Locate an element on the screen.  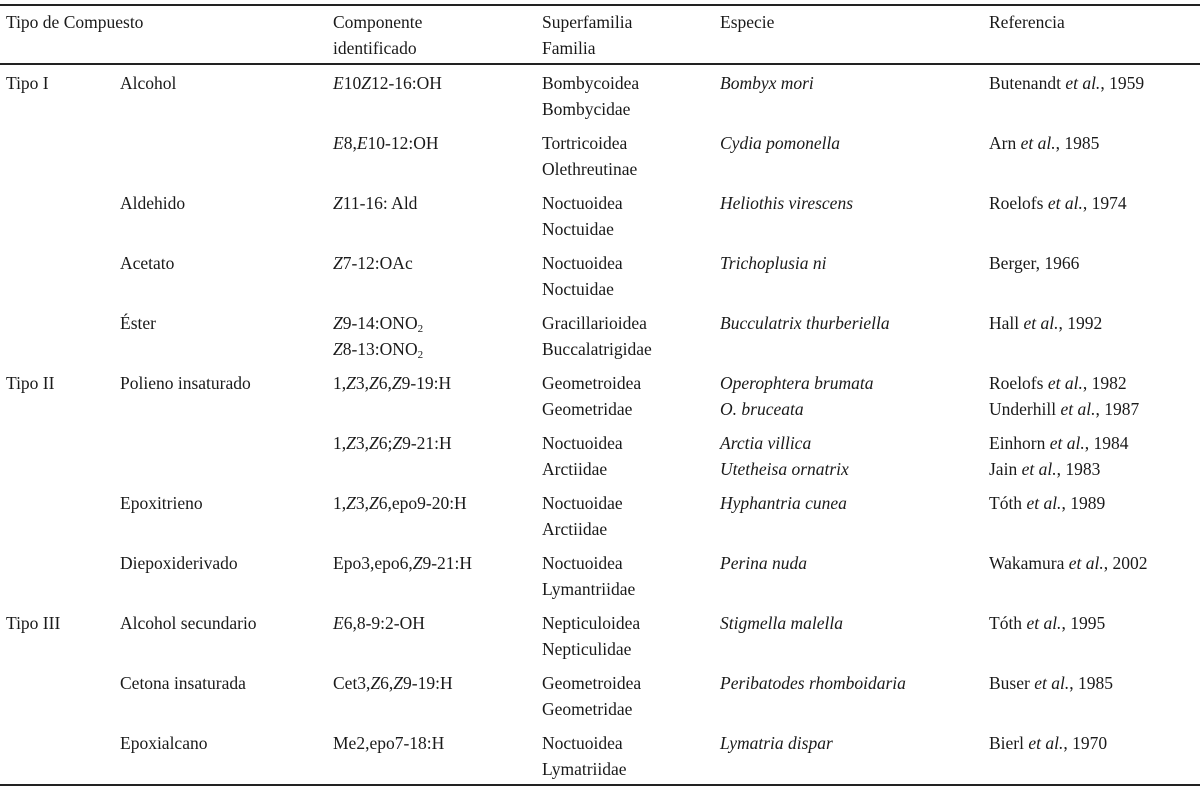
componente-cell: Cet3,Z6,Z9-19:H is located at coordinates (393, 683).